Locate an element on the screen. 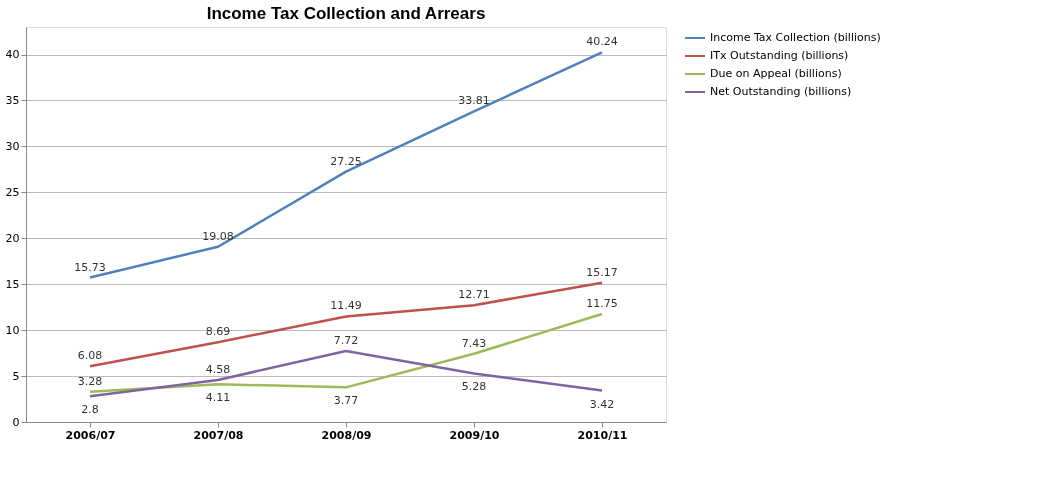 This screenshot has width=1046, height=481. y-tick-label: 30 is located at coordinates (12, 146).